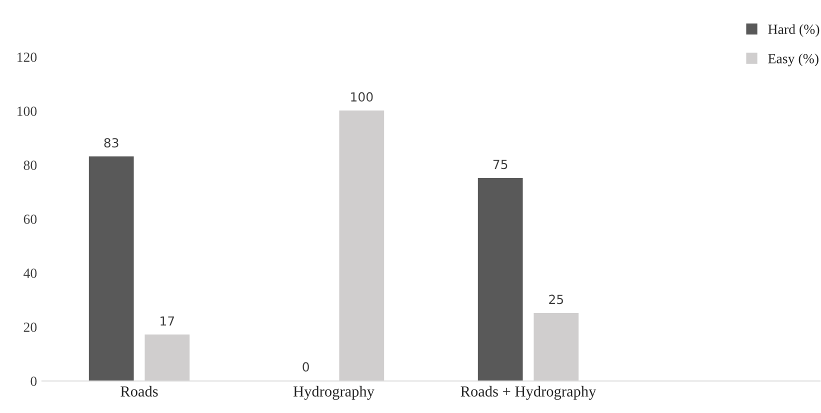  I want to click on data-label: 100, so click(362, 97).